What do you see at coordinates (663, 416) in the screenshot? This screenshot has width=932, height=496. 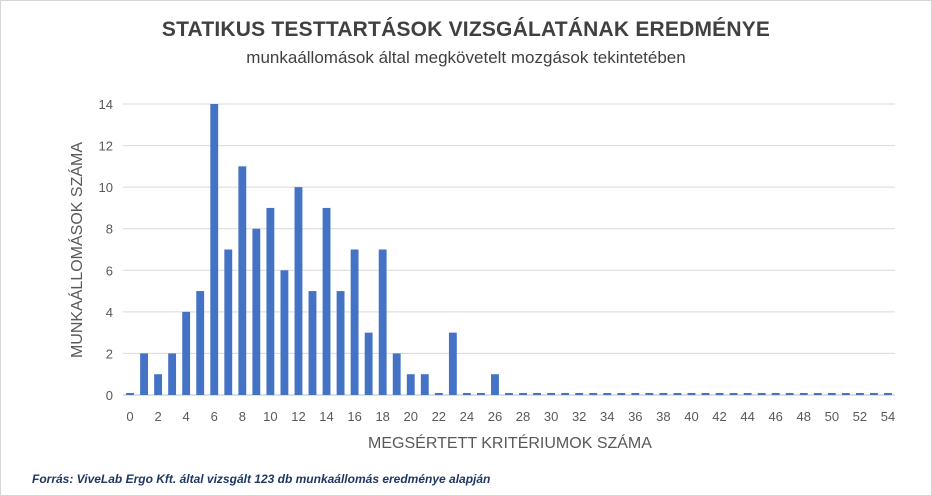 I see `x-tick-label: 38` at bounding box center [663, 416].